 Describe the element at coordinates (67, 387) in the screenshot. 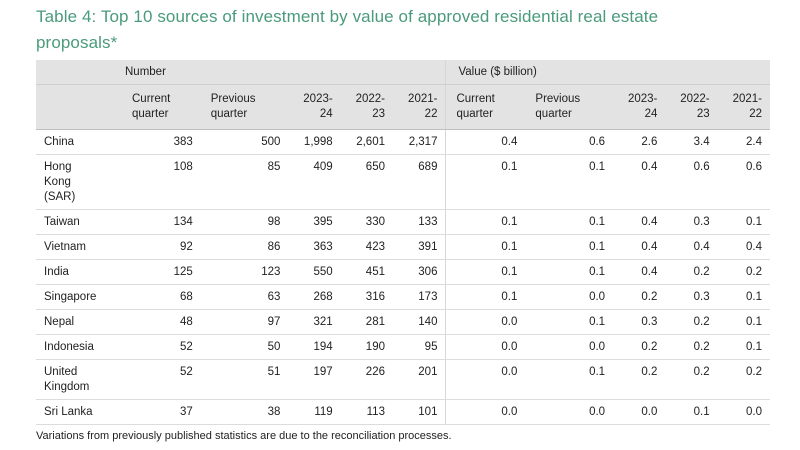

I see `country-name: Kingdom` at that location.